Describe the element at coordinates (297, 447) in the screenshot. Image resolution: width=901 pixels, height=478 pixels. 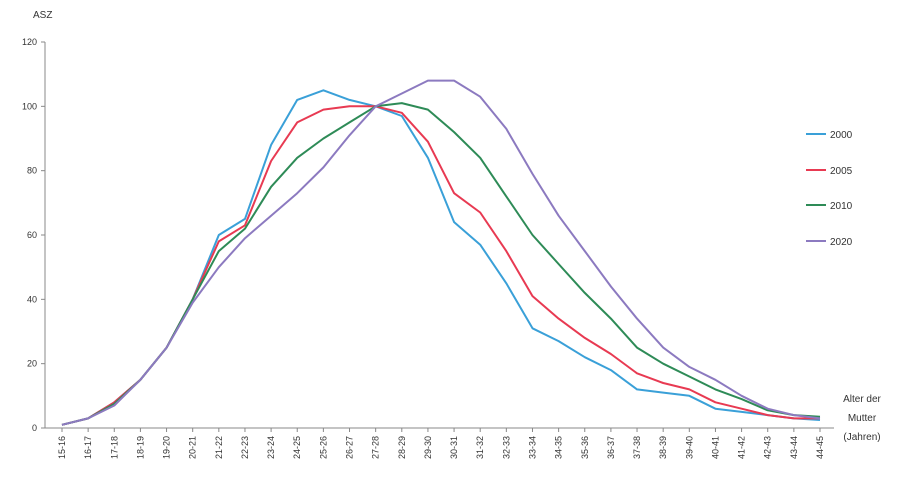
I see `x-tick-label: 24-25` at that location.